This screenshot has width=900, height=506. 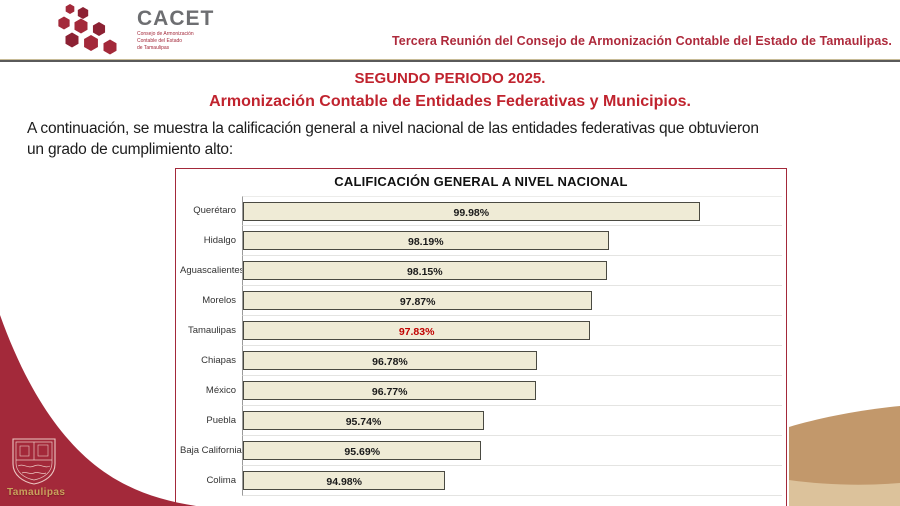 What do you see at coordinates (87, 29) in the screenshot?
I see `cacet-hexagon-logo-icon` at bounding box center [87, 29].